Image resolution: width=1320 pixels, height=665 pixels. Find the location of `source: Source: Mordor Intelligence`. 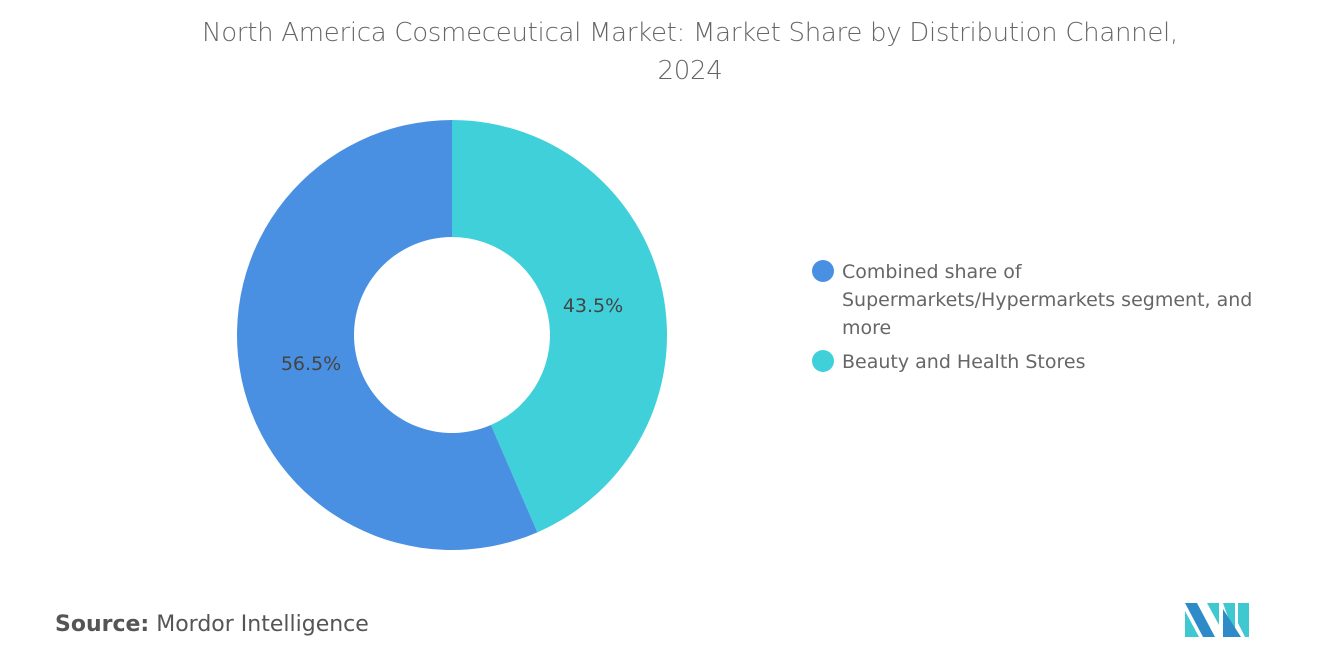

source: Source: Mordor Intelligence is located at coordinates (212, 624).